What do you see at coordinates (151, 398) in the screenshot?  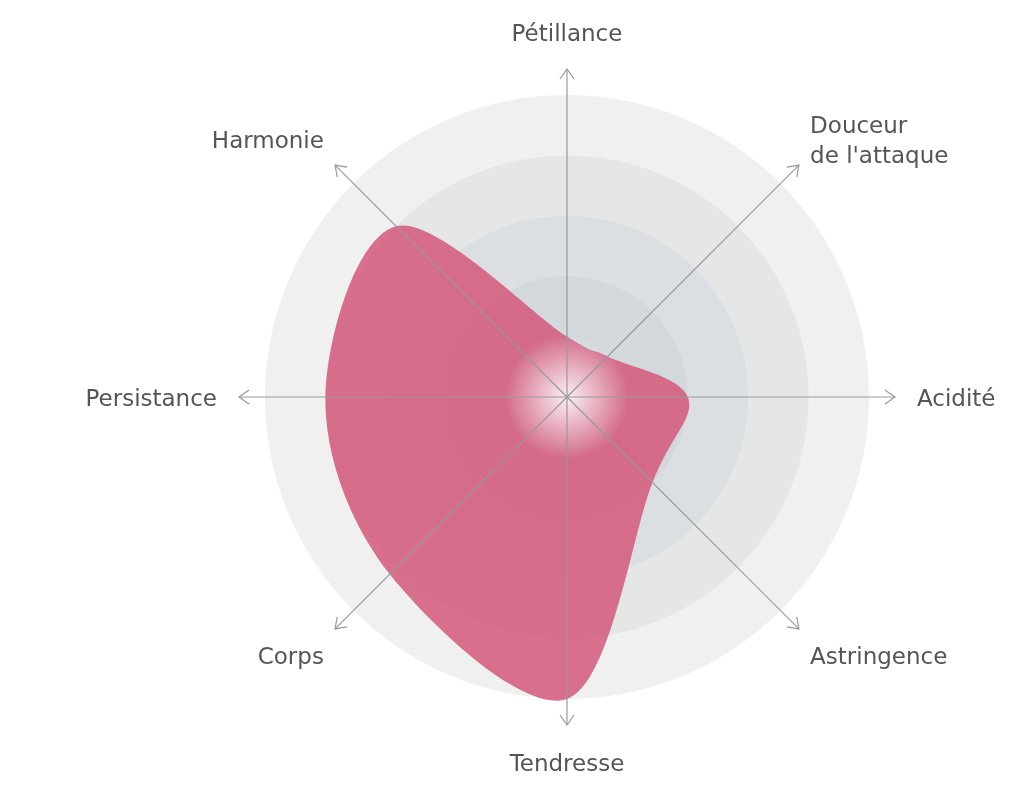 I see `spoke-label: Persistance` at bounding box center [151, 398].